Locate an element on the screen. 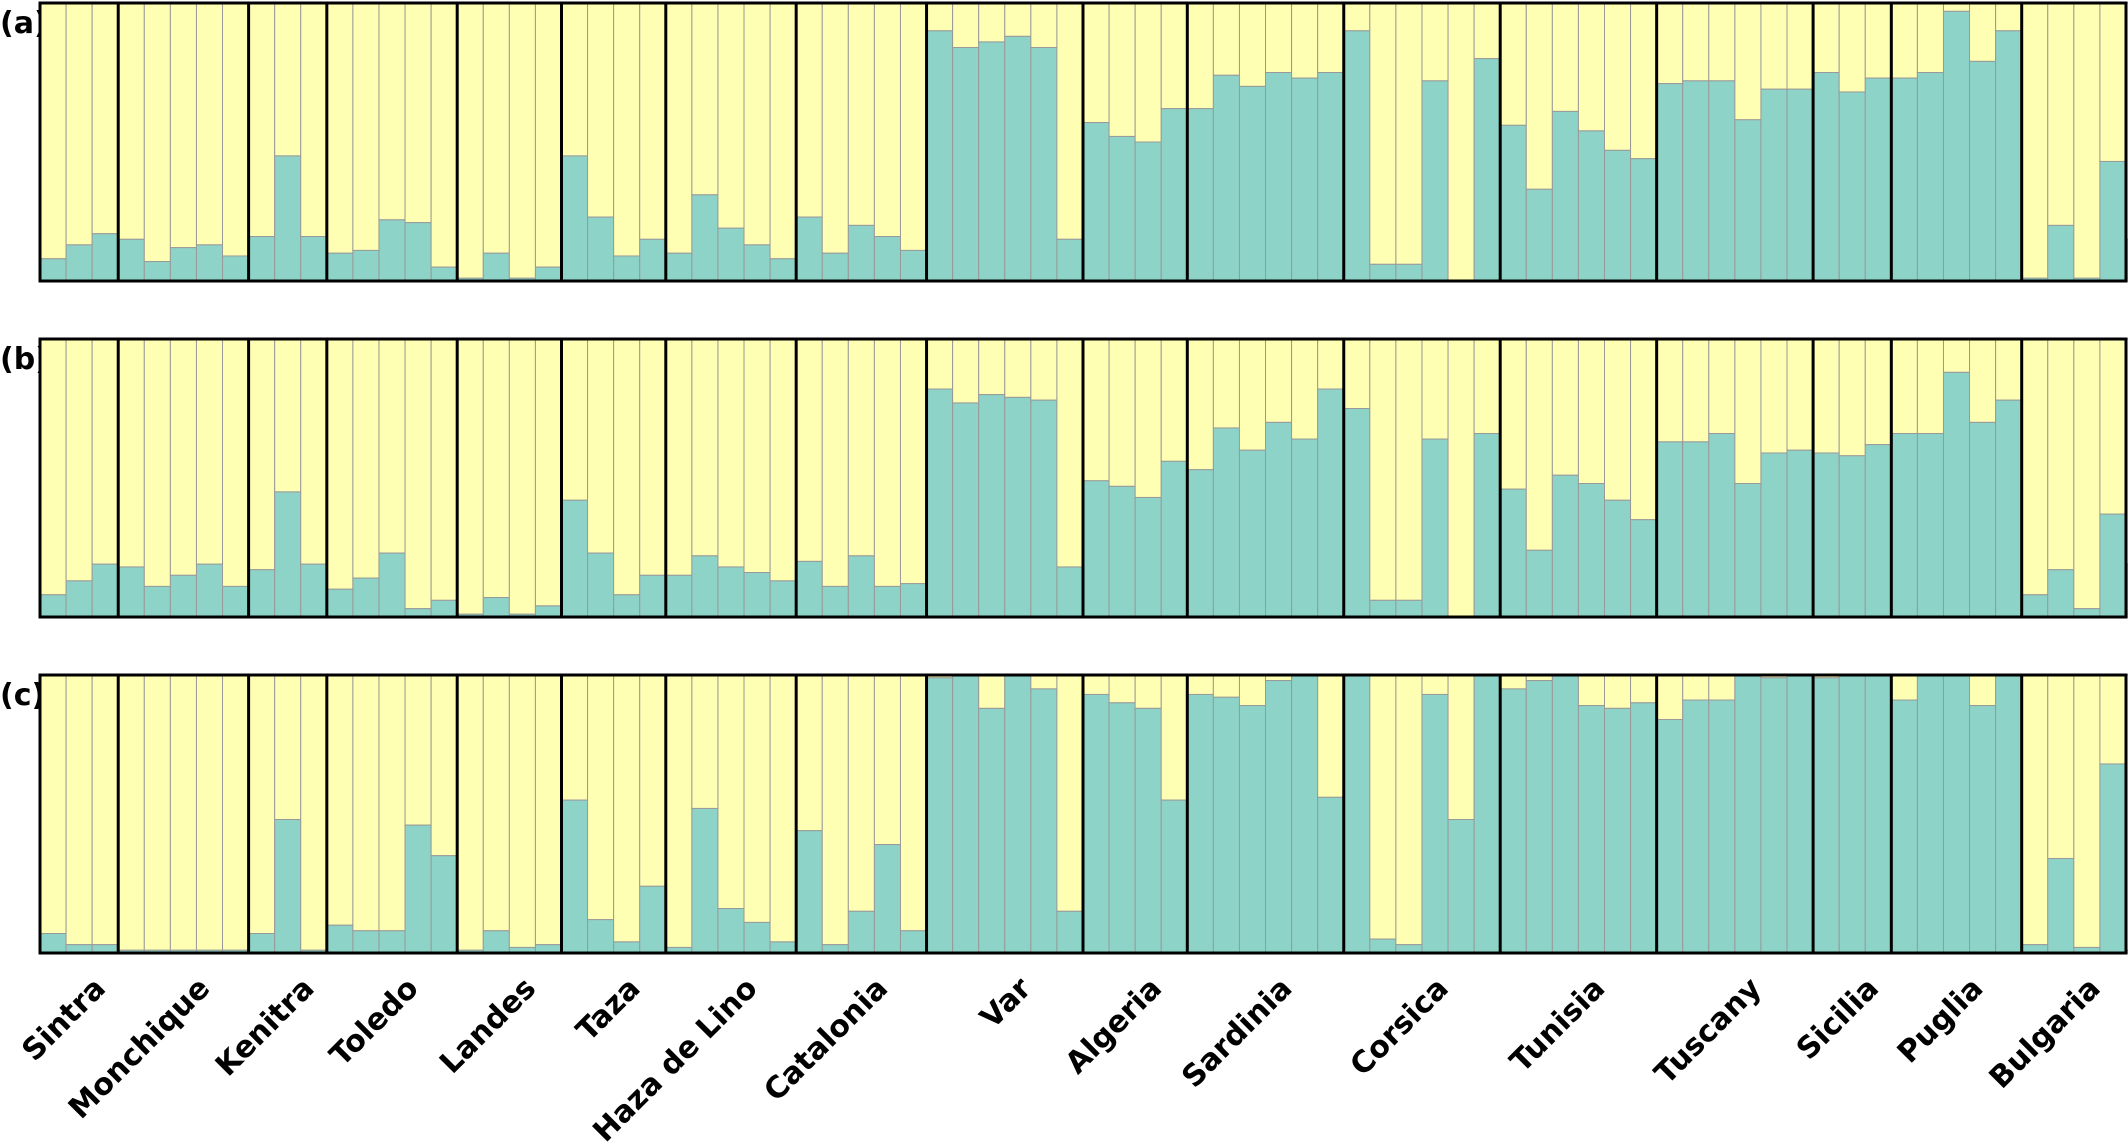 Image resolution: width=2128 pixels, height=1146 pixels. population-label: Tuscany is located at coordinates (1708, 1031).